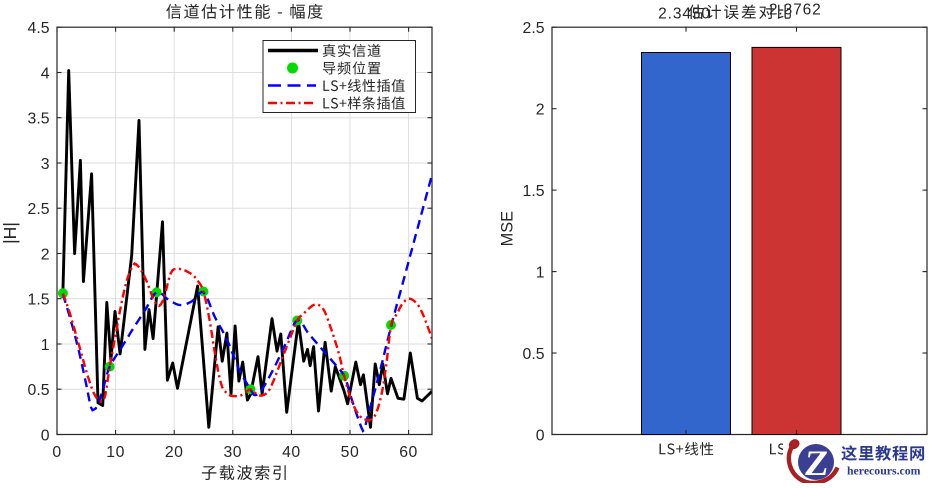 The image size is (930, 488). Describe the element at coordinates (408, 452) in the screenshot. I see `svg-text: 60` at that location.